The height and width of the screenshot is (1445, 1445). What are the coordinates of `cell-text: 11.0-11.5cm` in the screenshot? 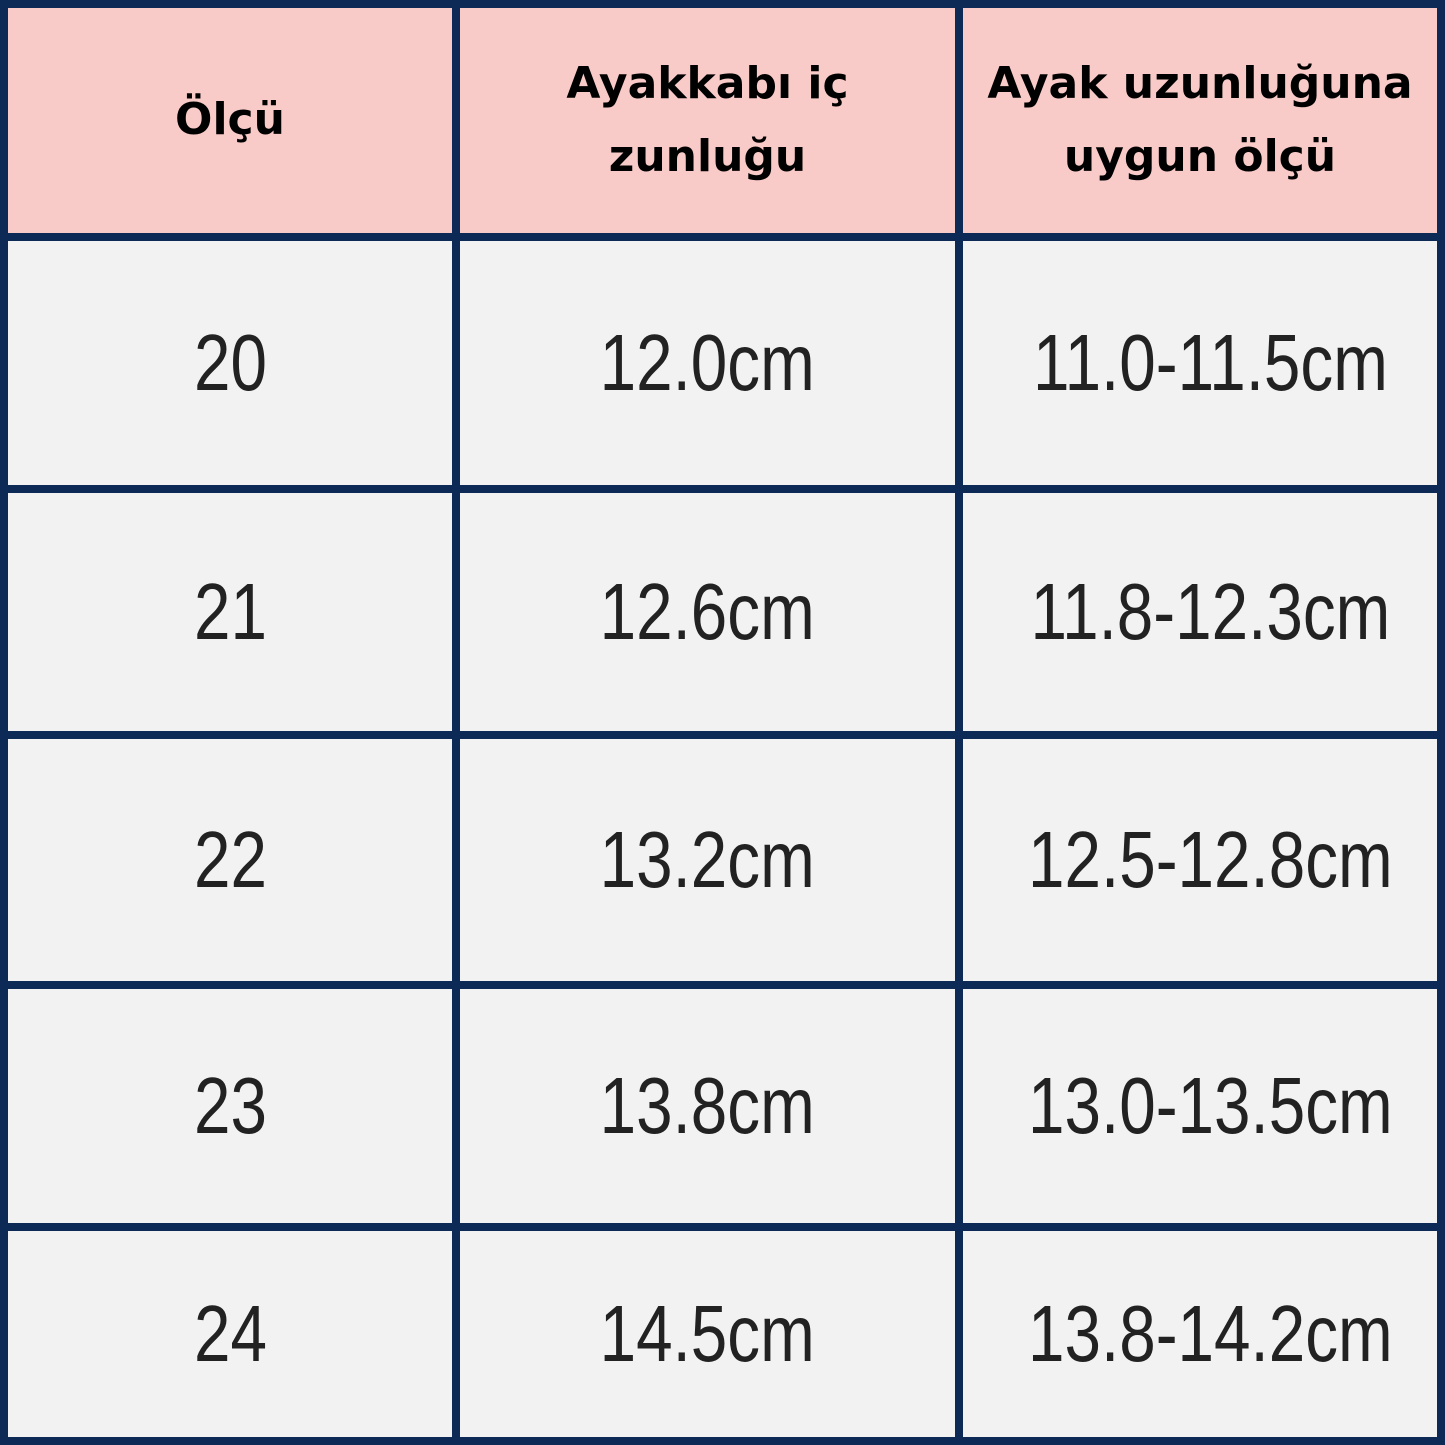 It's located at (1210, 362).